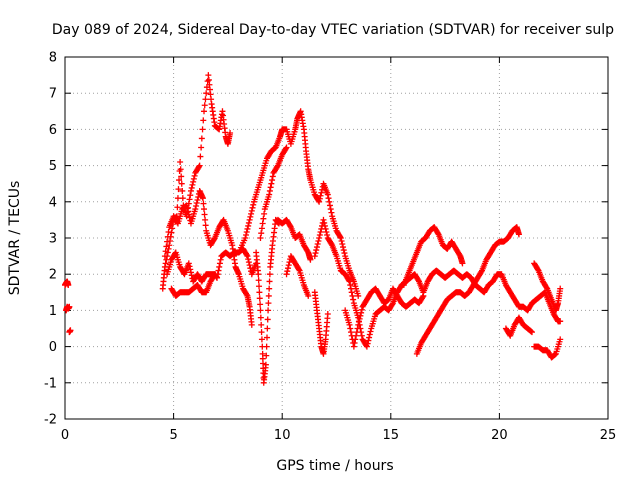 The height and width of the screenshot is (480, 640). I want to click on y-tick-label: 2, so click(53, 275).